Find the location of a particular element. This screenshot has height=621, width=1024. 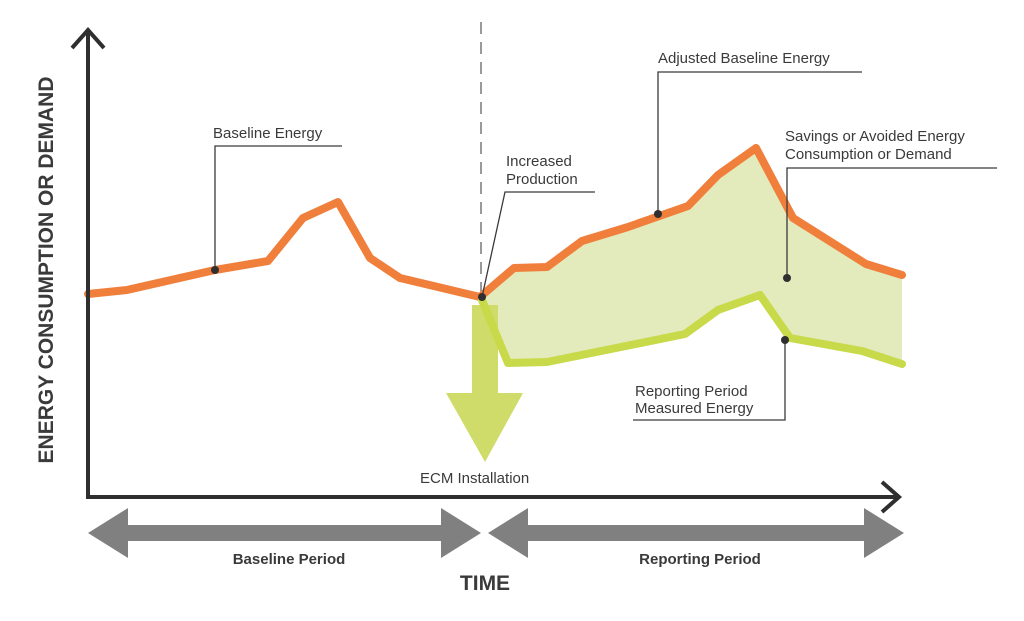

savings-dot is located at coordinates (787, 278).